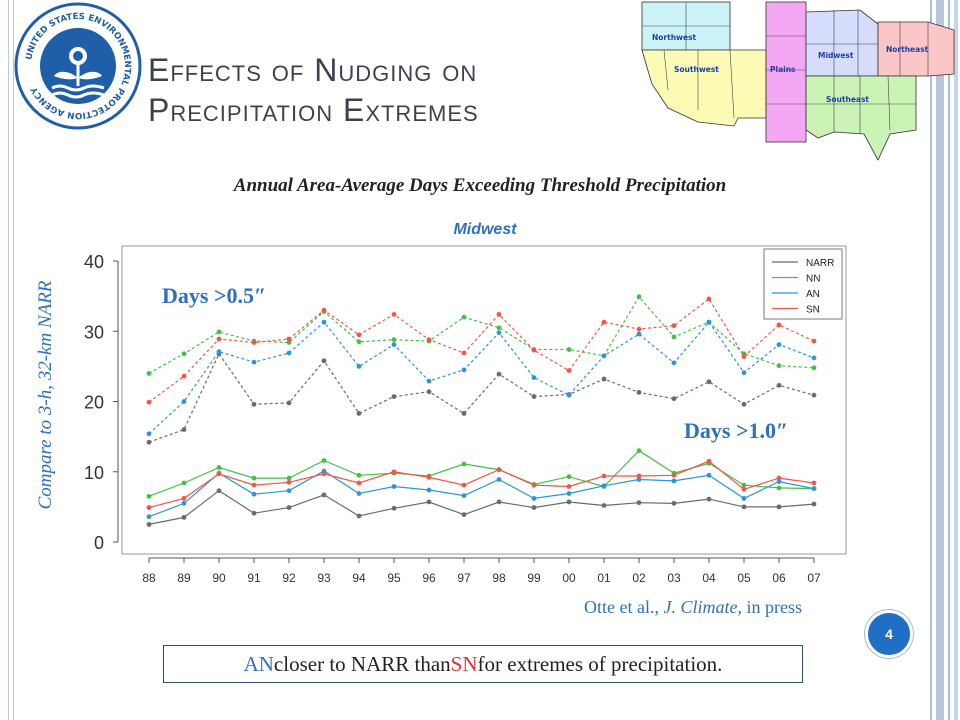 The height and width of the screenshot is (720, 960). What do you see at coordinates (779, 578) in the screenshot?
I see `x-tick-label: 06` at bounding box center [779, 578].